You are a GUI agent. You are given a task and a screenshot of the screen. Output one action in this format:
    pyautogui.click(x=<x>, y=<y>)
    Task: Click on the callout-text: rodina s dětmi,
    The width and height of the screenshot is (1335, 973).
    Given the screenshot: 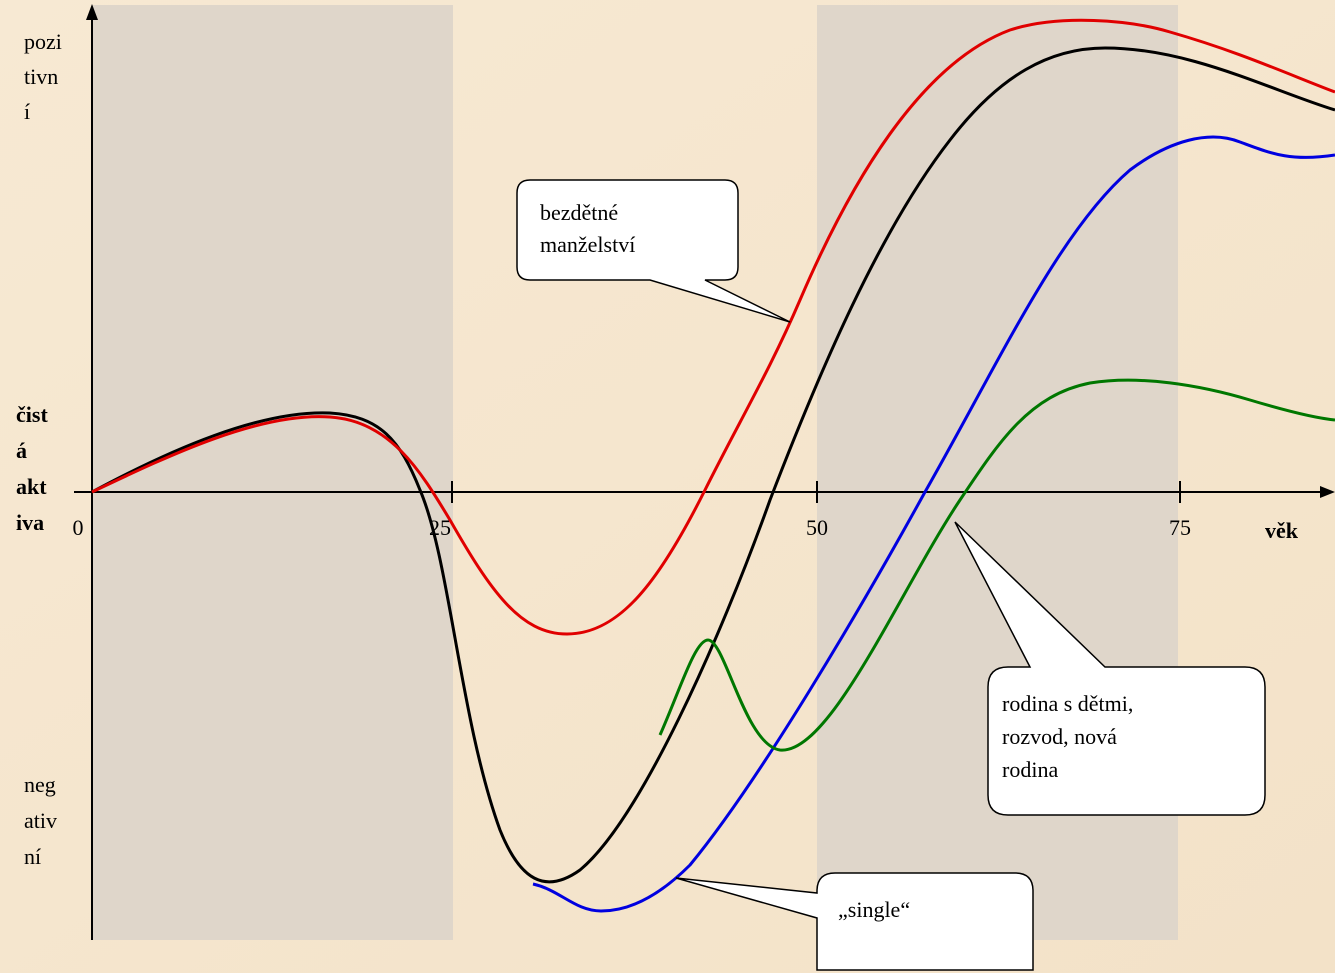 What is the action you would take?
    pyautogui.click(x=1067, y=703)
    